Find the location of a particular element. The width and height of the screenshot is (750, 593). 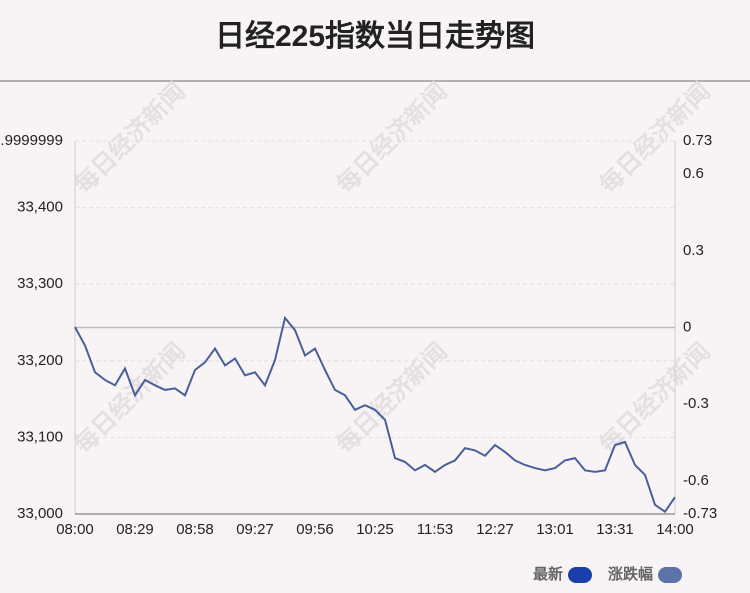

y2-tick-label: -0.6 is located at coordinates (696, 480).